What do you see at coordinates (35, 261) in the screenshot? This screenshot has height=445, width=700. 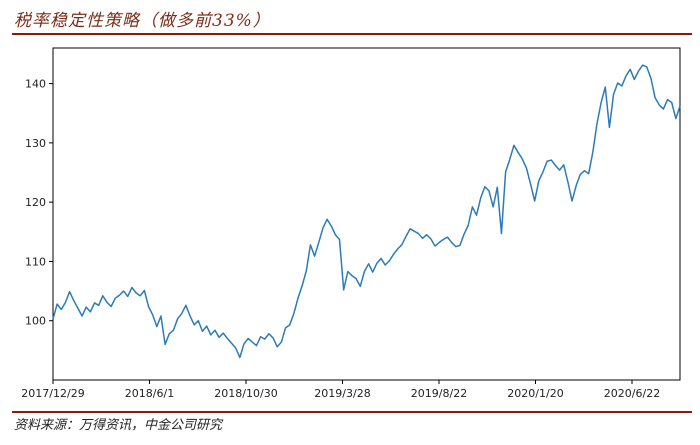 I see `y-tick-label: 110` at bounding box center [35, 261].